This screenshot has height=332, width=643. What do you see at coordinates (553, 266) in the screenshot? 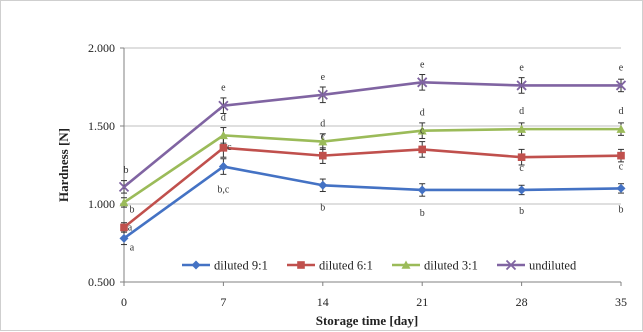
I see `legend-label: undiluted` at bounding box center [553, 266].